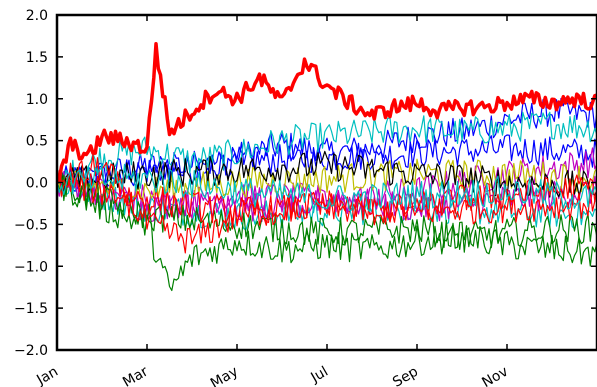 This screenshot has height=387, width=597. I want to click on y-tick-label: −1.5, so click(31, 309).